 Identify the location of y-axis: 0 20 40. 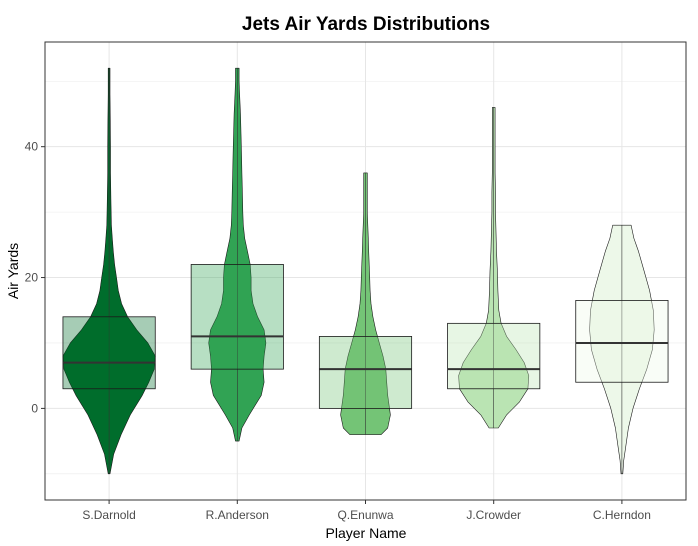
(35, 277).